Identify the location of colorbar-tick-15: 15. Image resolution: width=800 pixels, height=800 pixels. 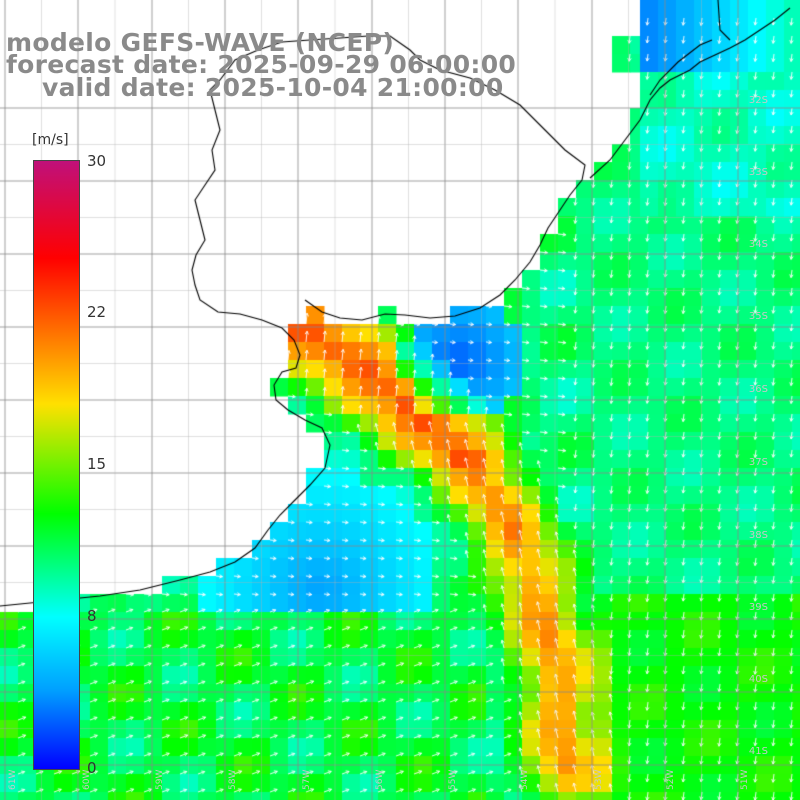
(97, 464).